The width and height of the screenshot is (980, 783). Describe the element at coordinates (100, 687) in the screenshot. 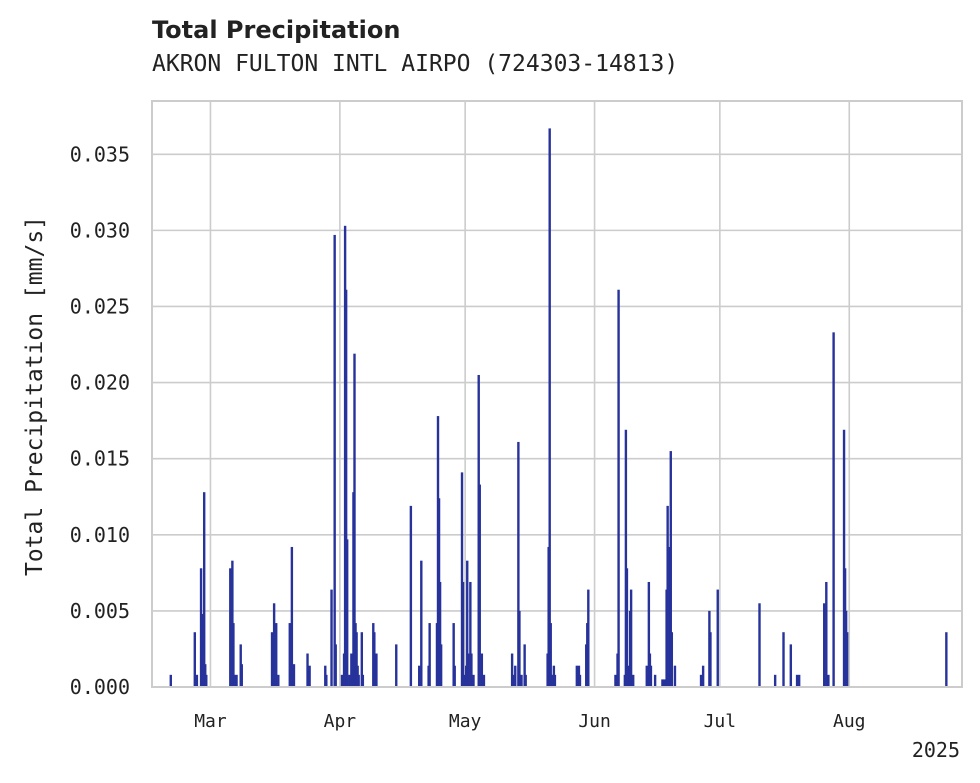

I see `y-tick-label: 0.000` at that location.